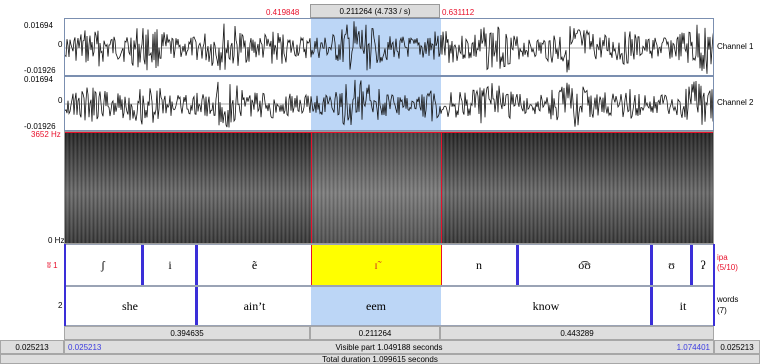 Image resolution: width=760 pixels, height=364 pixels. I want to click on tier2-interval: ain’t, so click(254, 306).